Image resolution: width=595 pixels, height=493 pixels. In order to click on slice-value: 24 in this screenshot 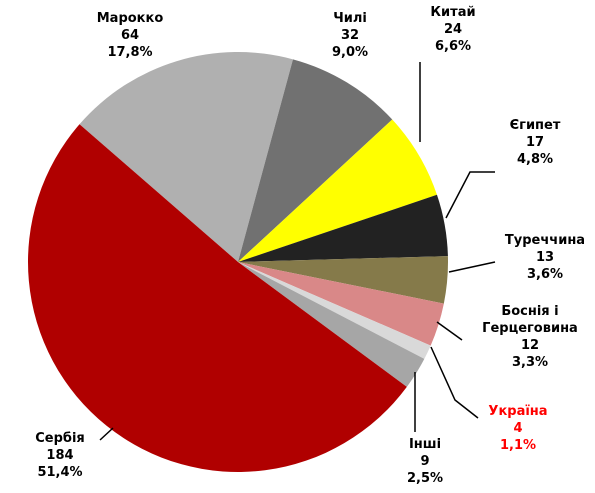, I will do `click(453, 29)`.